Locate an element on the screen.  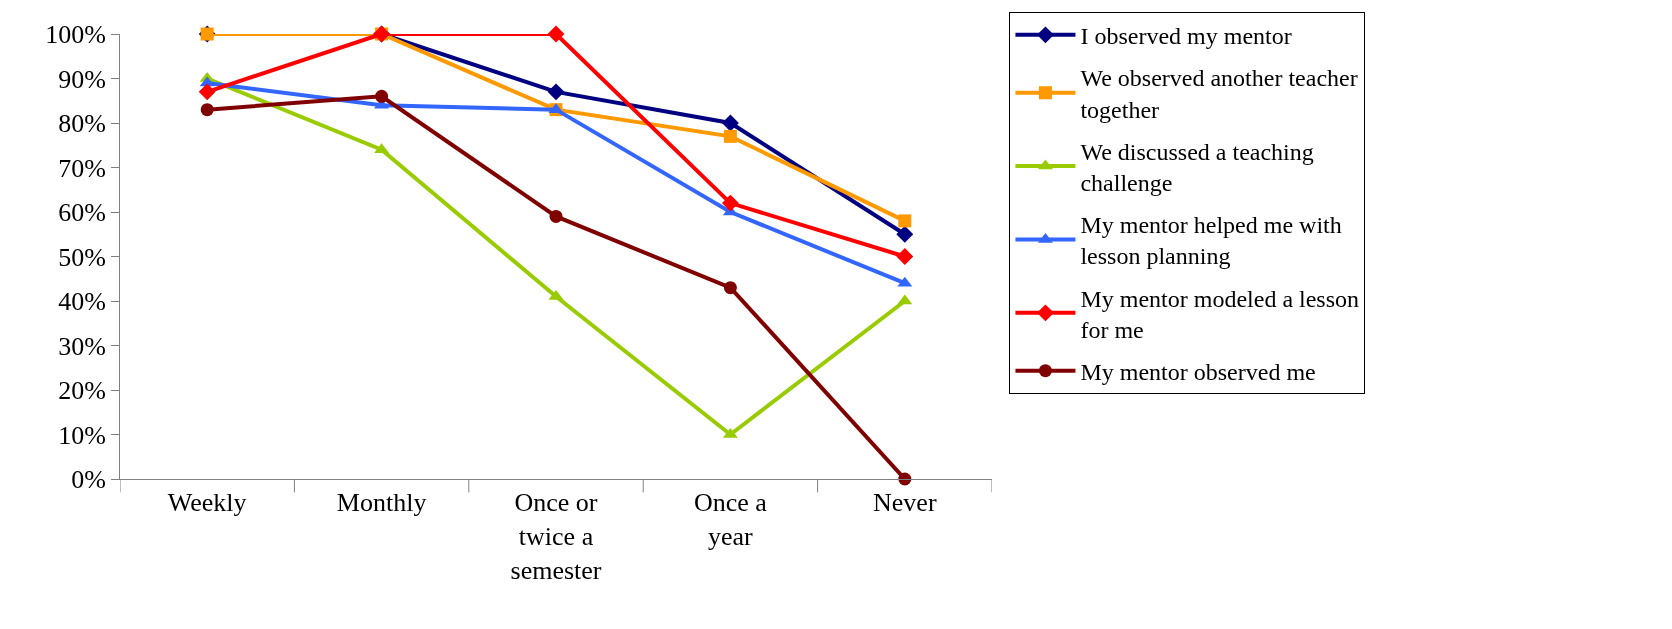
x-tick-label: Monthly is located at coordinates (381, 503).